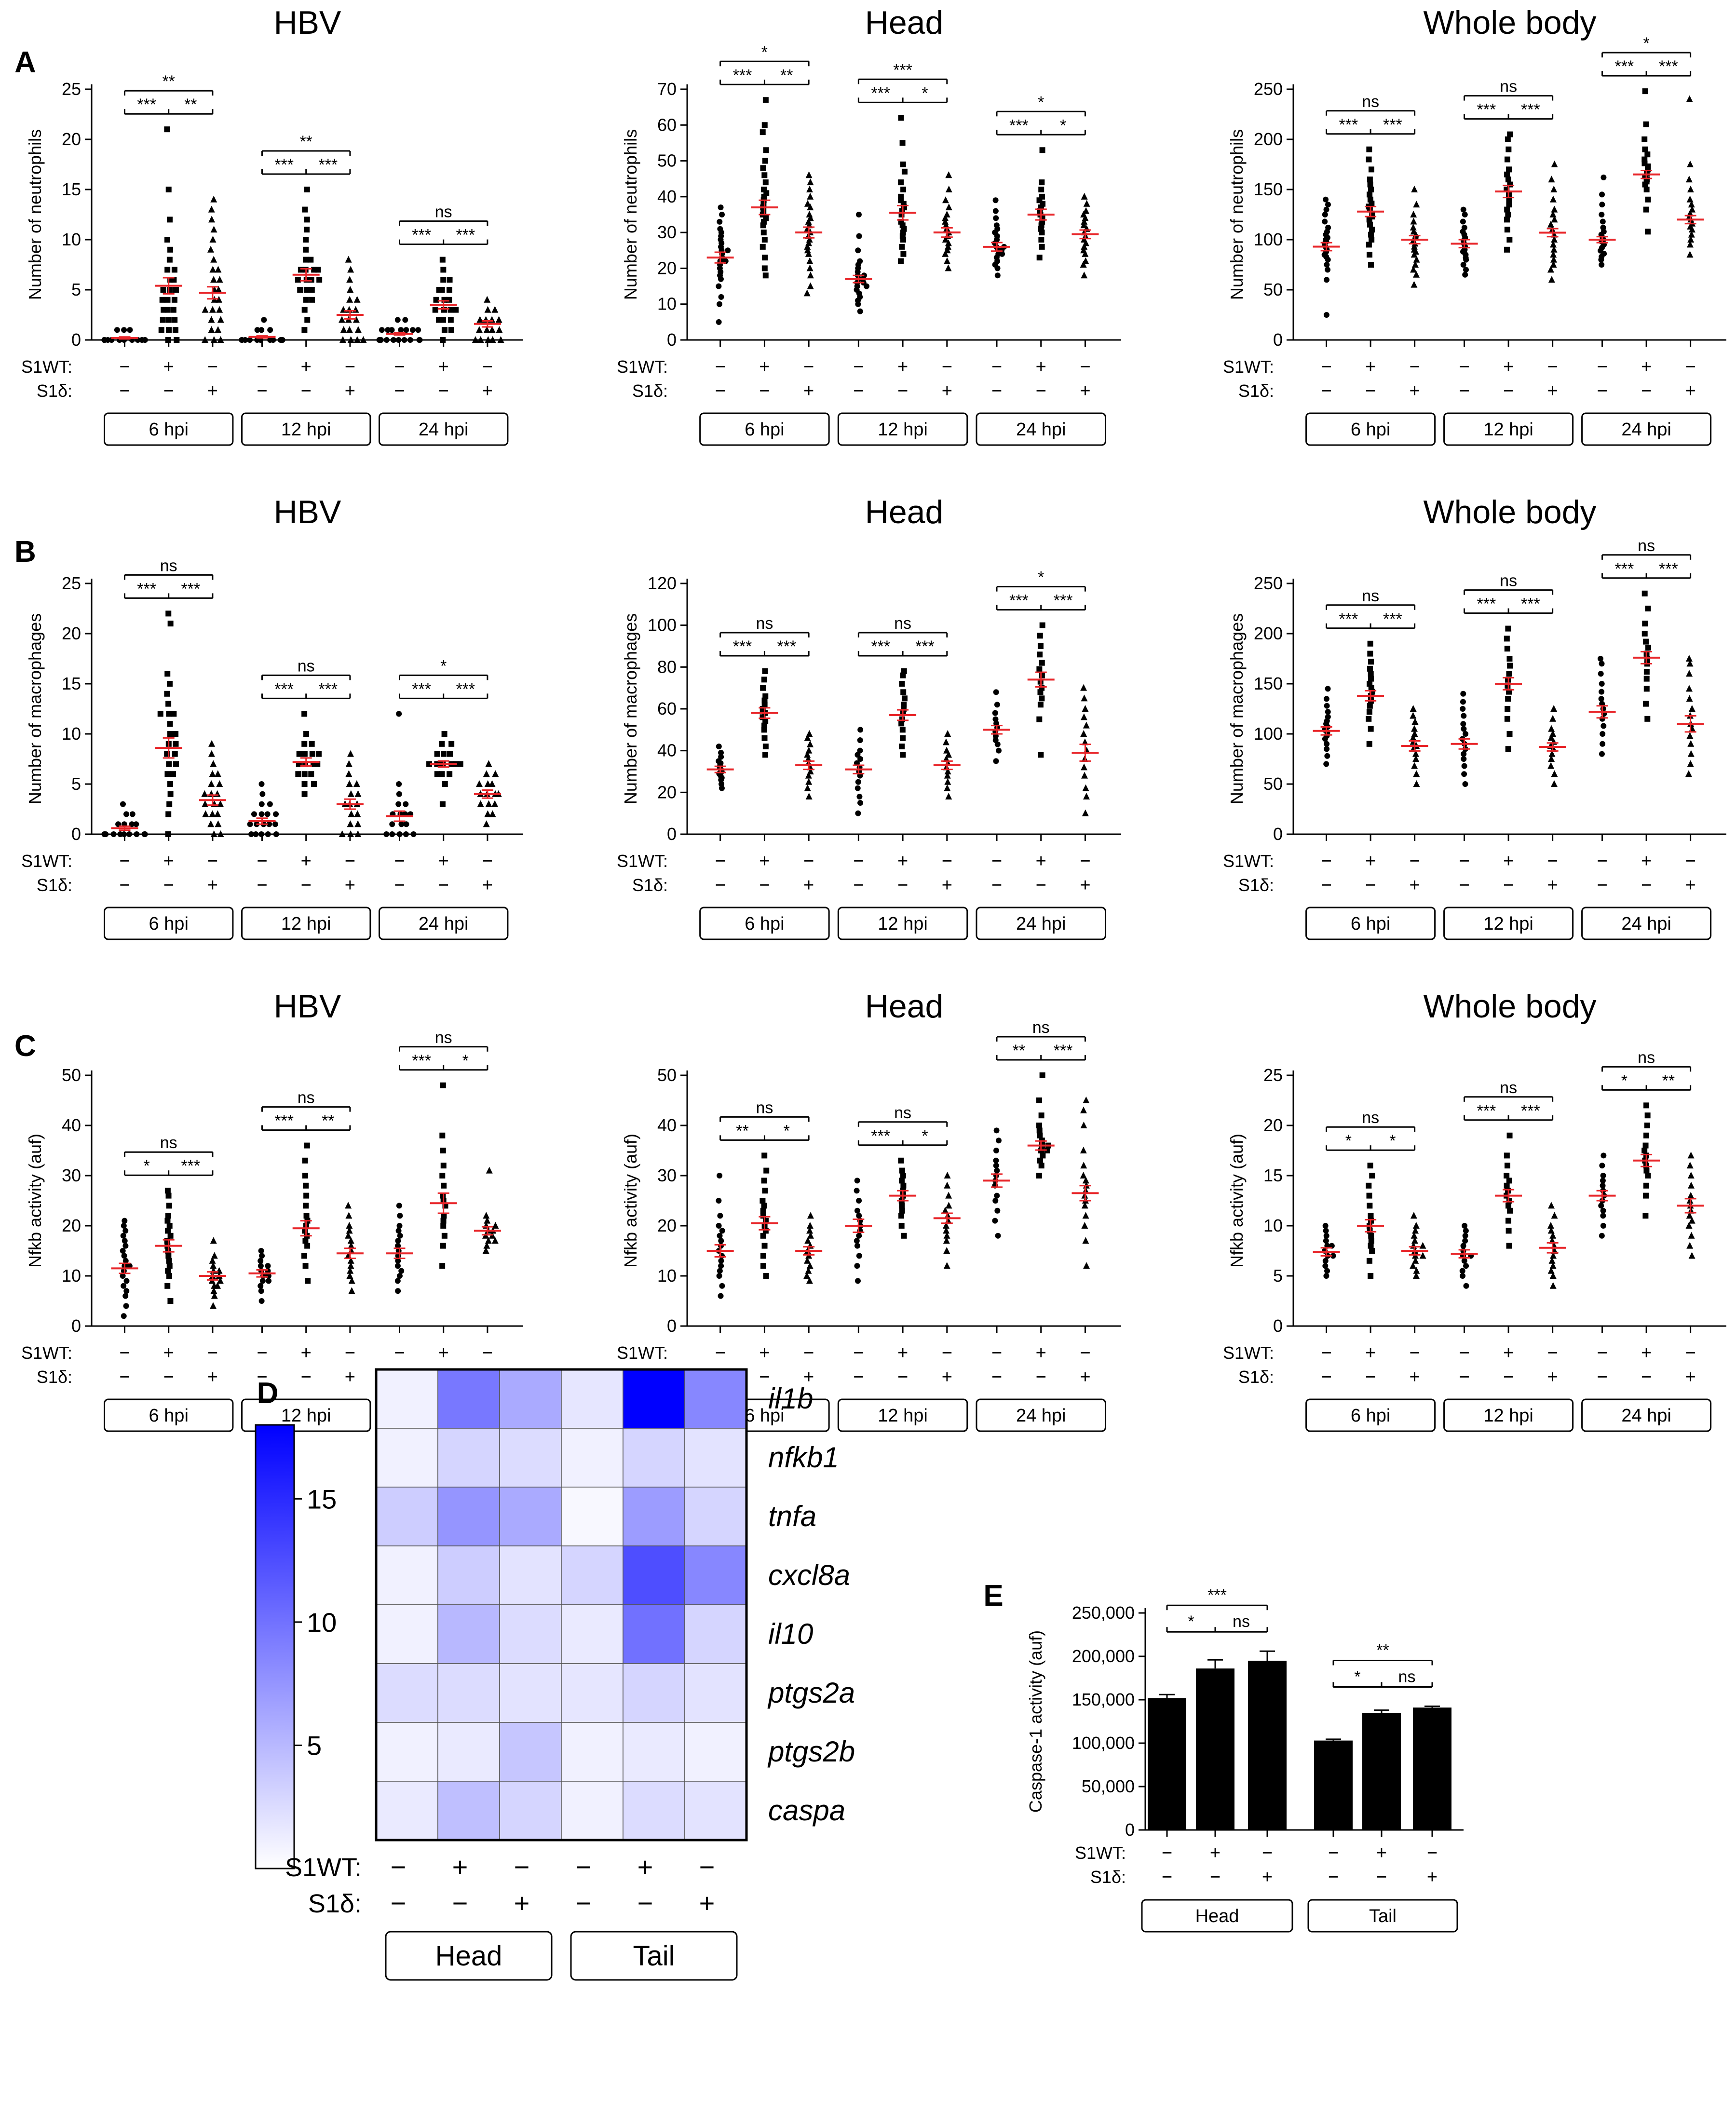  What do you see at coordinates (905, 512) in the screenshot?
I see `panel-title: Head` at bounding box center [905, 512].